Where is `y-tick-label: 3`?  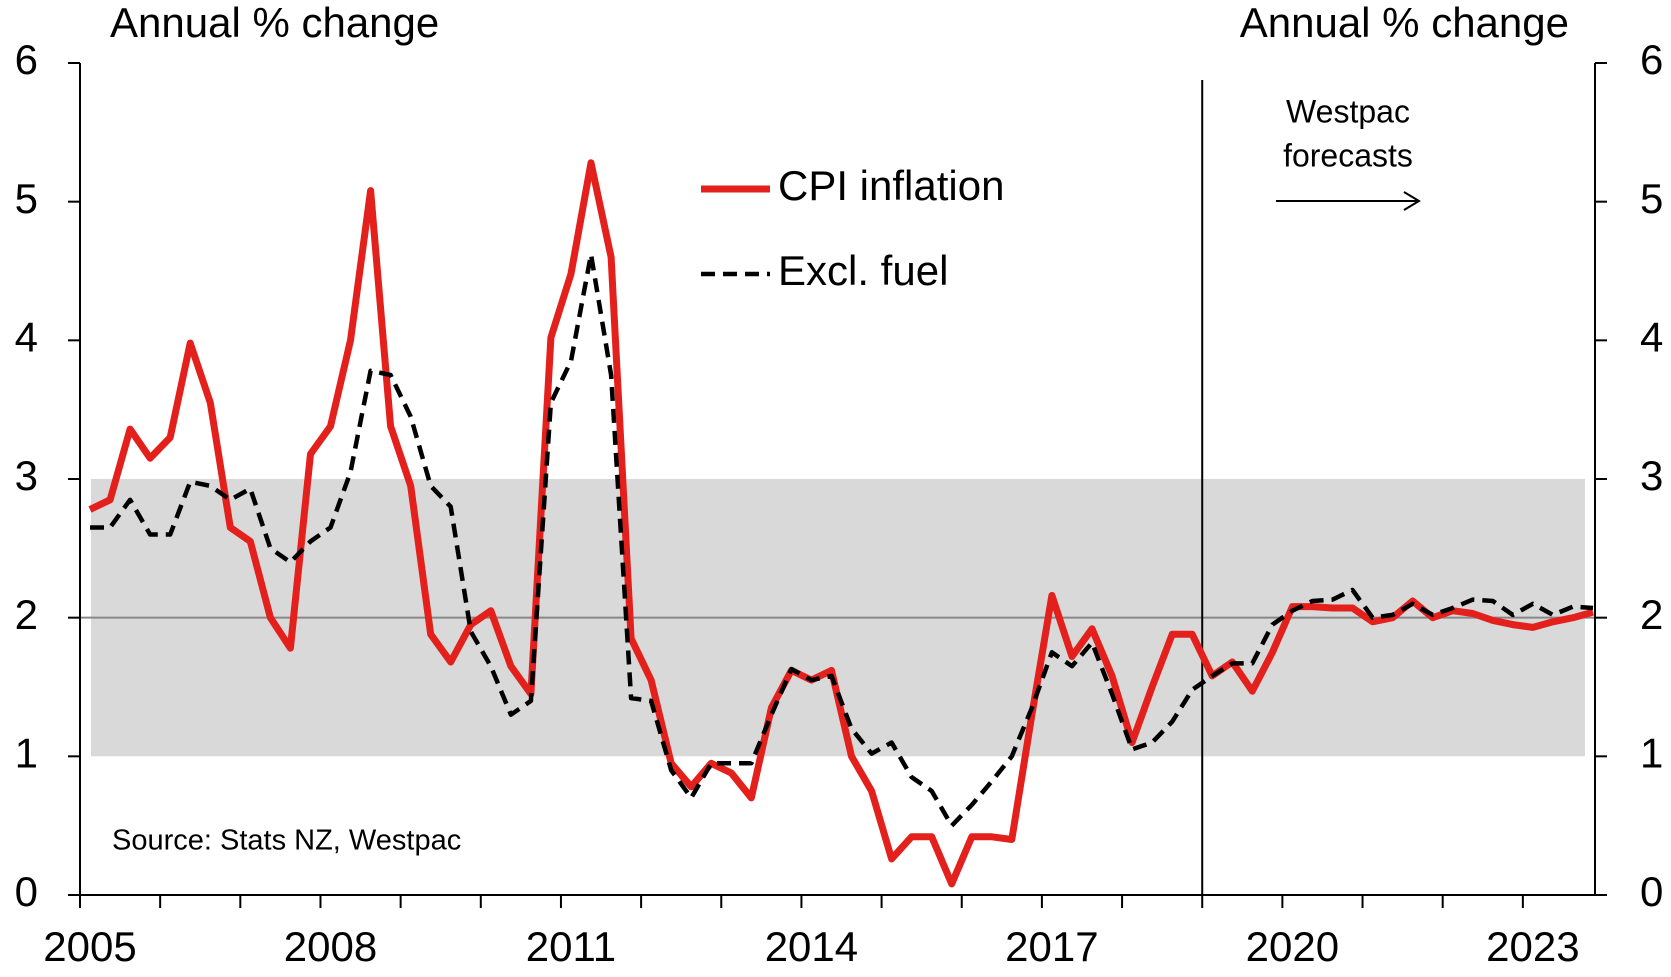
y-tick-label: 3 is located at coordinates (26, 475).